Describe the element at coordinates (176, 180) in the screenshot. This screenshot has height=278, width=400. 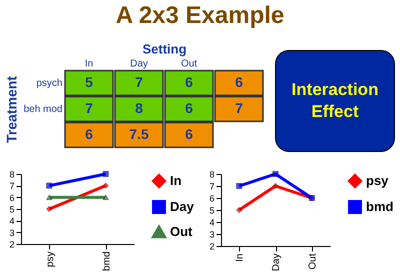
I see `legend-label: In` at that location.